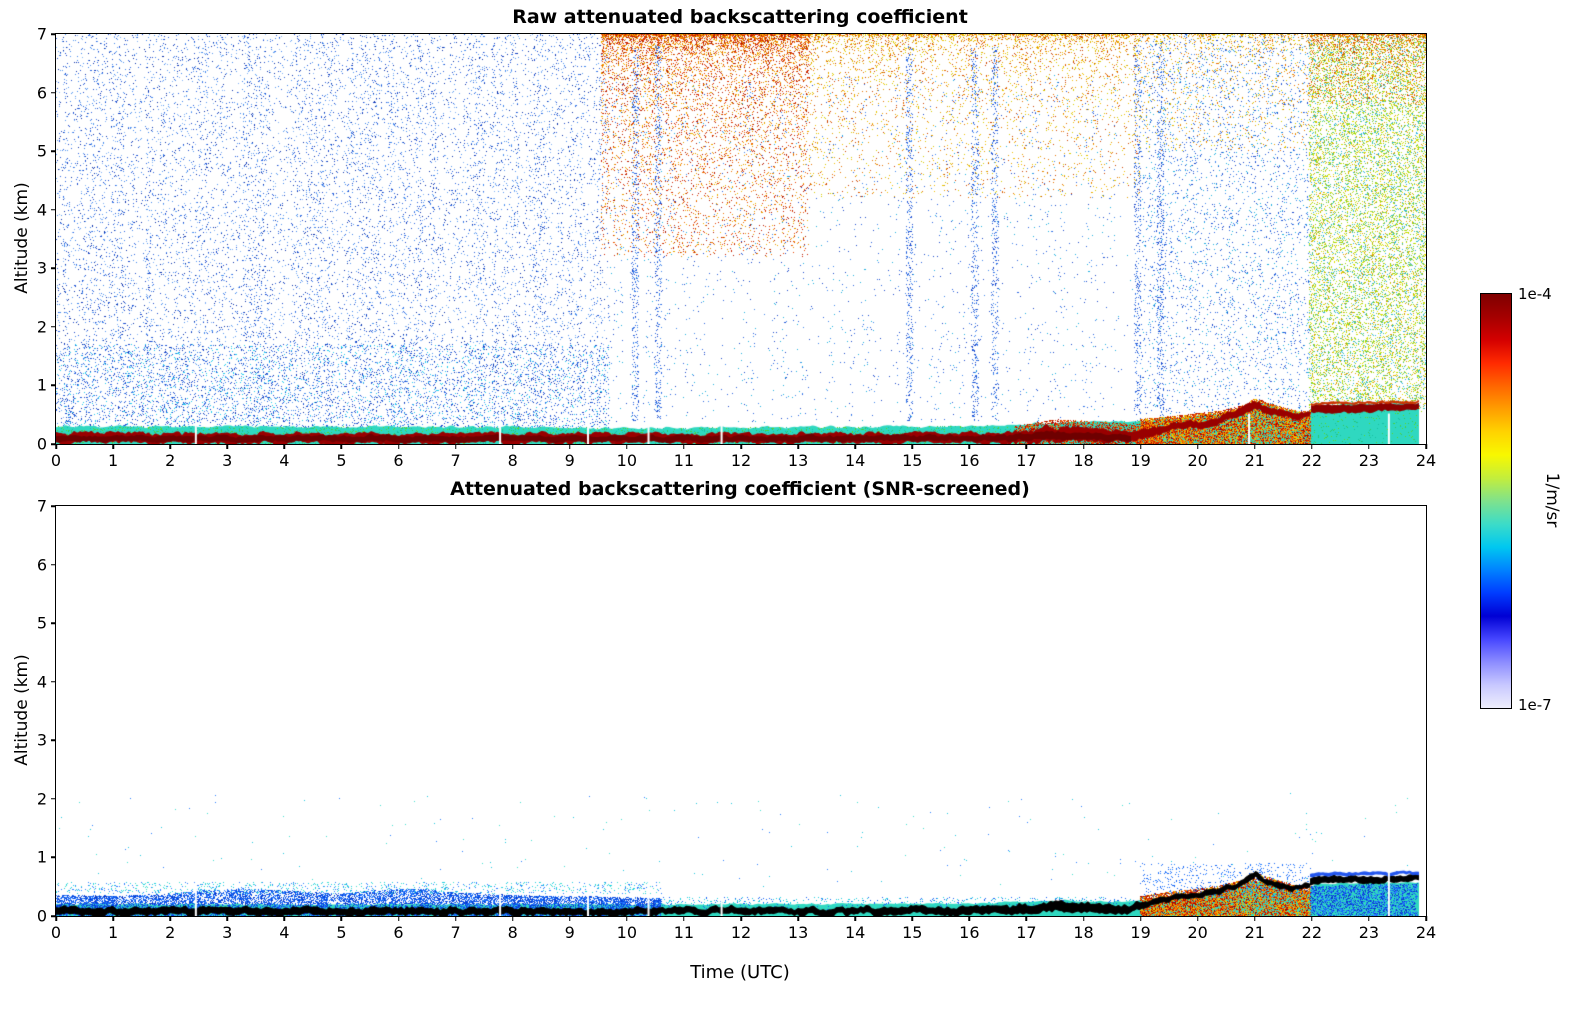 Image resolution: width=1595 pixels, height=1020 pixels. Describe the element at coordinates (569, 932) in the screenshot. I see `x-tick-label: 9` at that location.